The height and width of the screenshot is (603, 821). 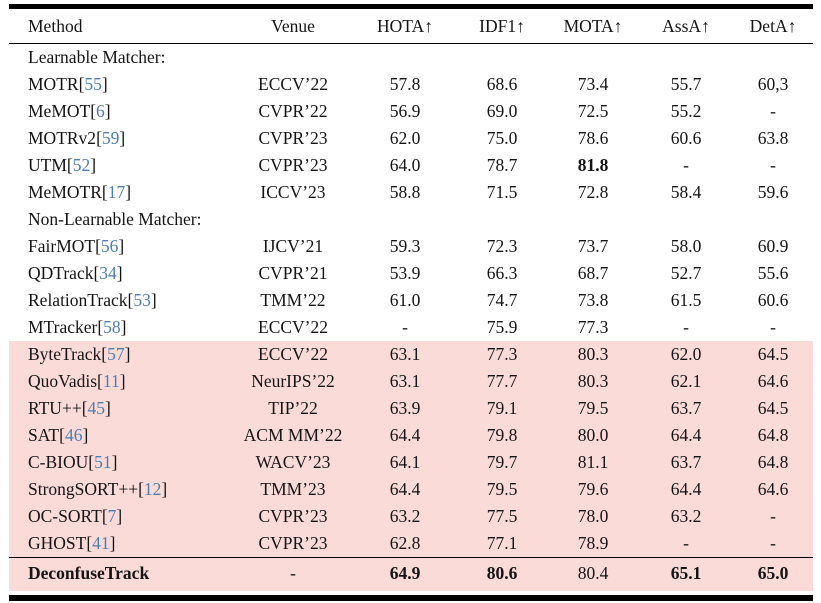 What do you see at coordinates (63, 381) in the screenshot?
I see `method-name: QuoVadis` at bounding box center [63, 381].